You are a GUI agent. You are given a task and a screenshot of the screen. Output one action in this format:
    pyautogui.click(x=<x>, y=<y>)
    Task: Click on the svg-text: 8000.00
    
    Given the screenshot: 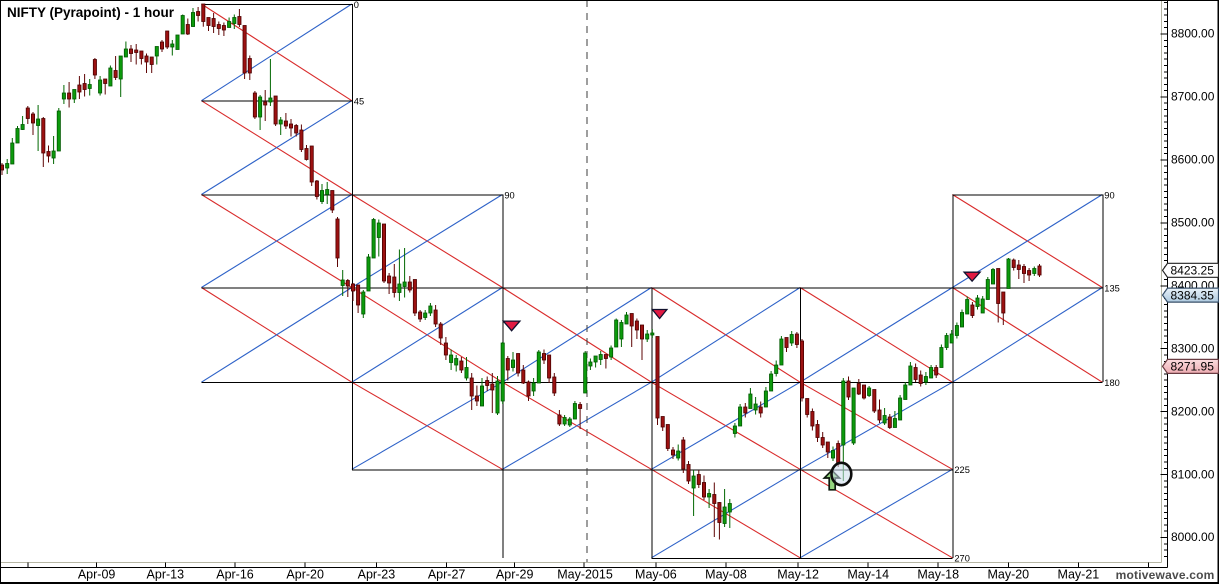 What is the action you would take?
    pyautogui.click(x=1193, y=537)
    